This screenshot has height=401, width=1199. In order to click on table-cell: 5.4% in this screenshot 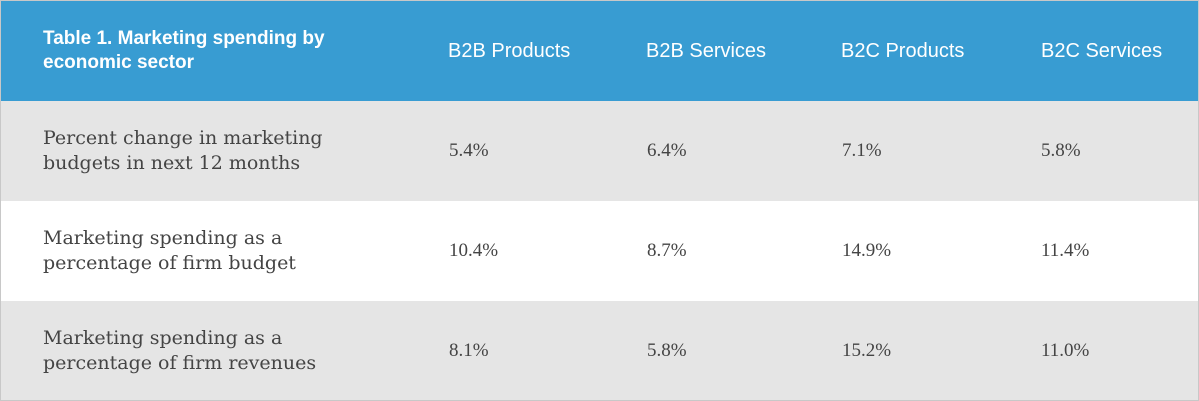, I will do `click(469, 150)`.